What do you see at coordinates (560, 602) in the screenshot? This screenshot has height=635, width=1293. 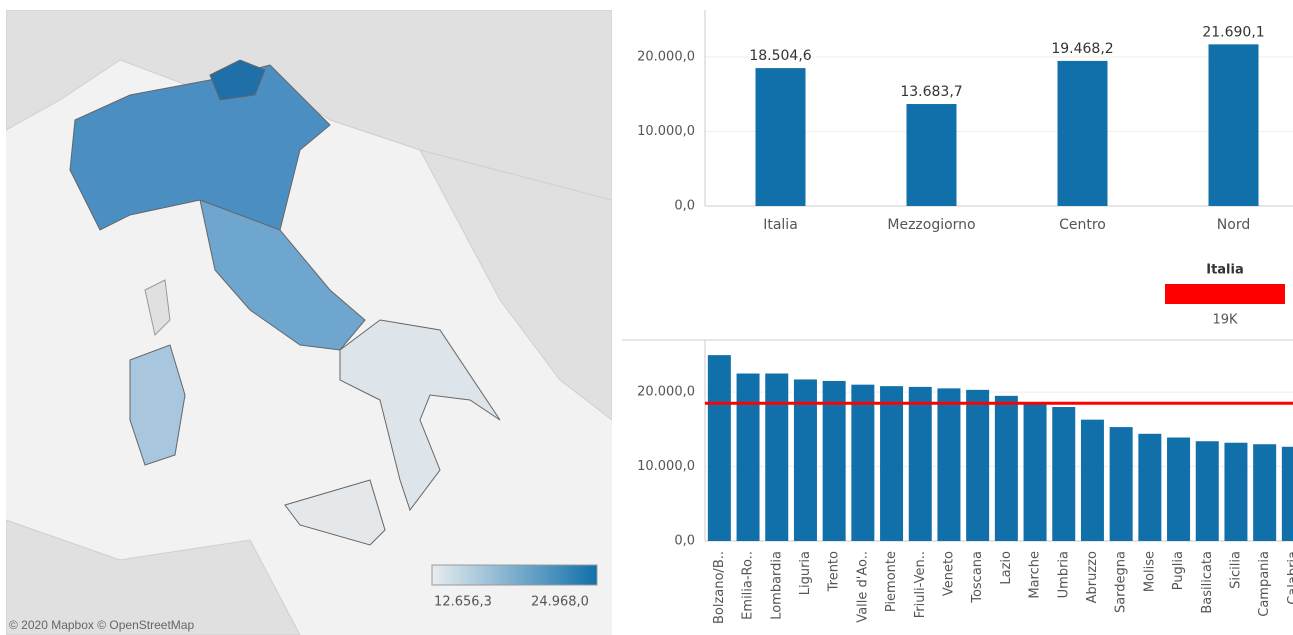 I see `legend-max-label: 24.968,0` at bounding box center [560, 602].